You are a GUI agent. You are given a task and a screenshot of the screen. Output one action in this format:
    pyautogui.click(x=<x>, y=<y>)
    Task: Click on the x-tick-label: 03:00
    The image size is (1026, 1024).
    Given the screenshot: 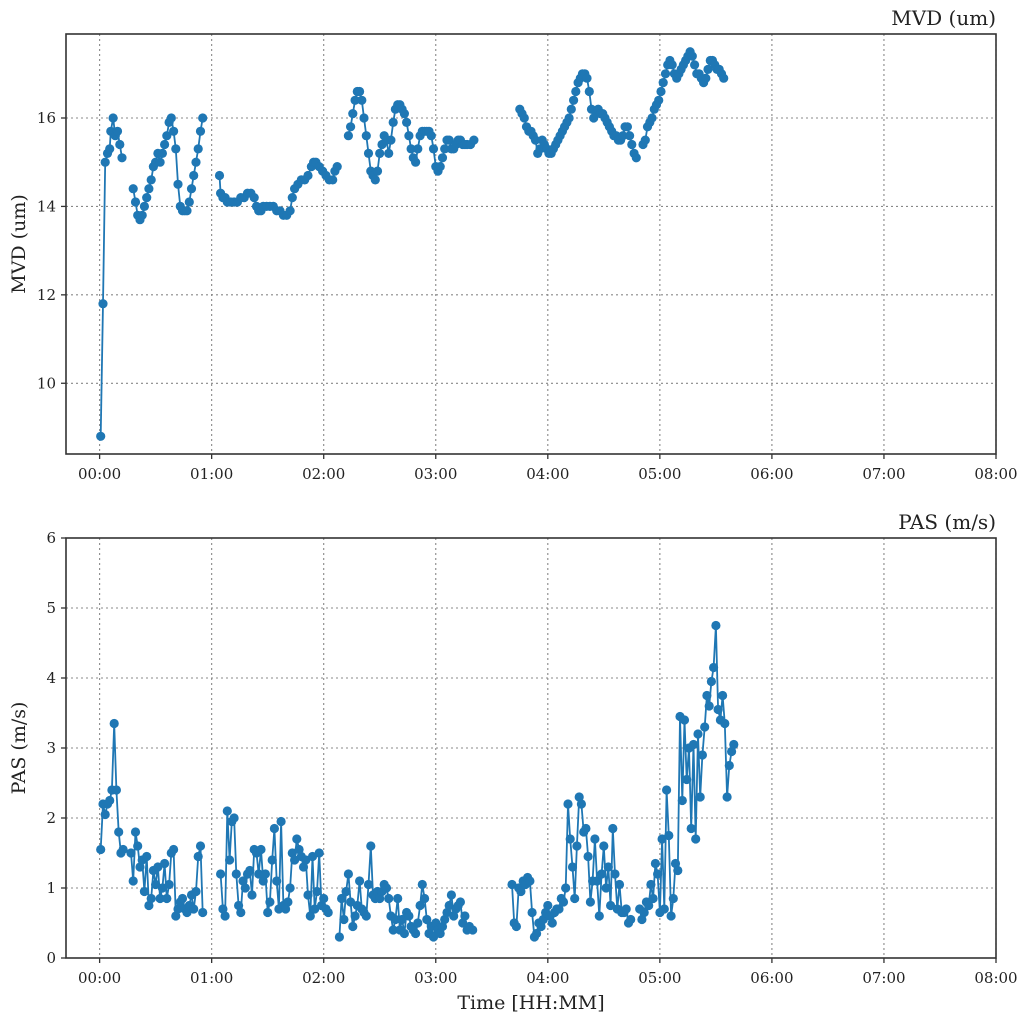 What is the action you would take?
    pyautogui.click(x=435, y=474)
    